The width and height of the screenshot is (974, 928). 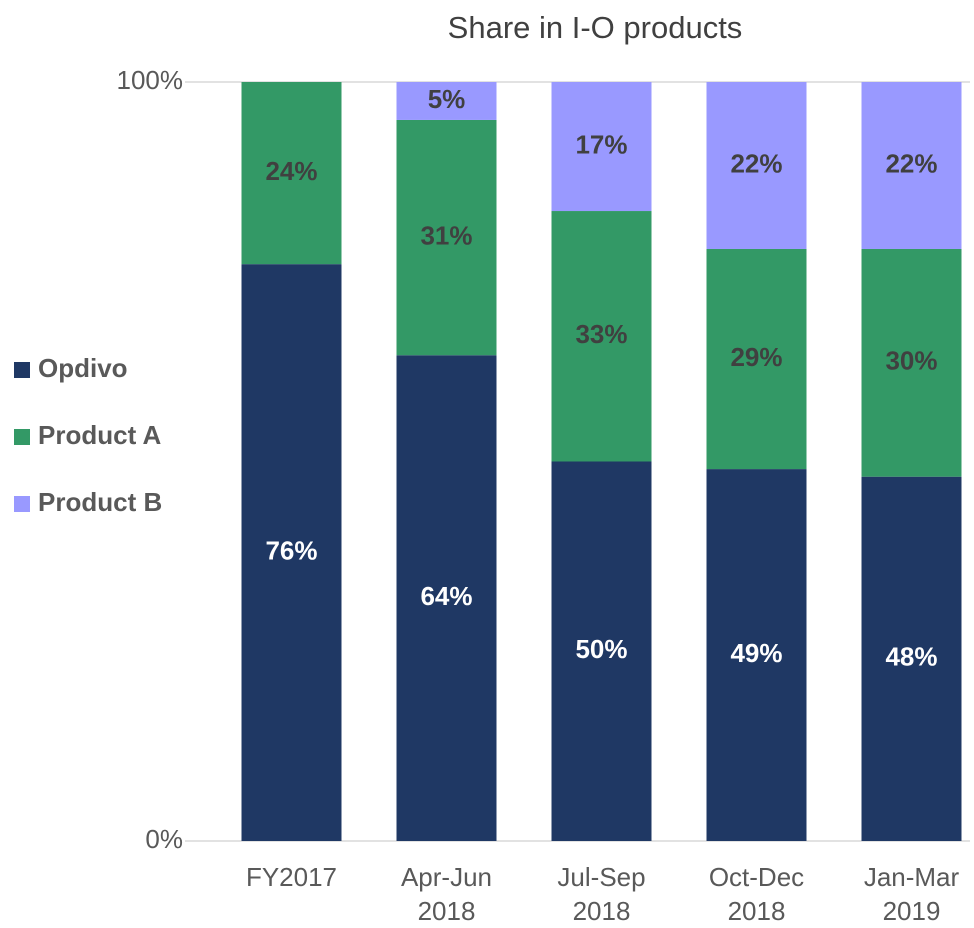 I want to click on data-label: 31%, so click(x=446, y=235).